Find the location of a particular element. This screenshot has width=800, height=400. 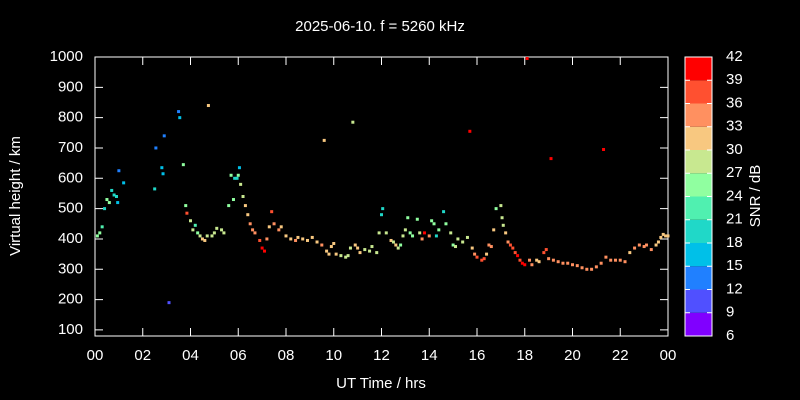

chart-title: 2025-06-10. f = 5260 kHz is located at coordinates (380, 26).